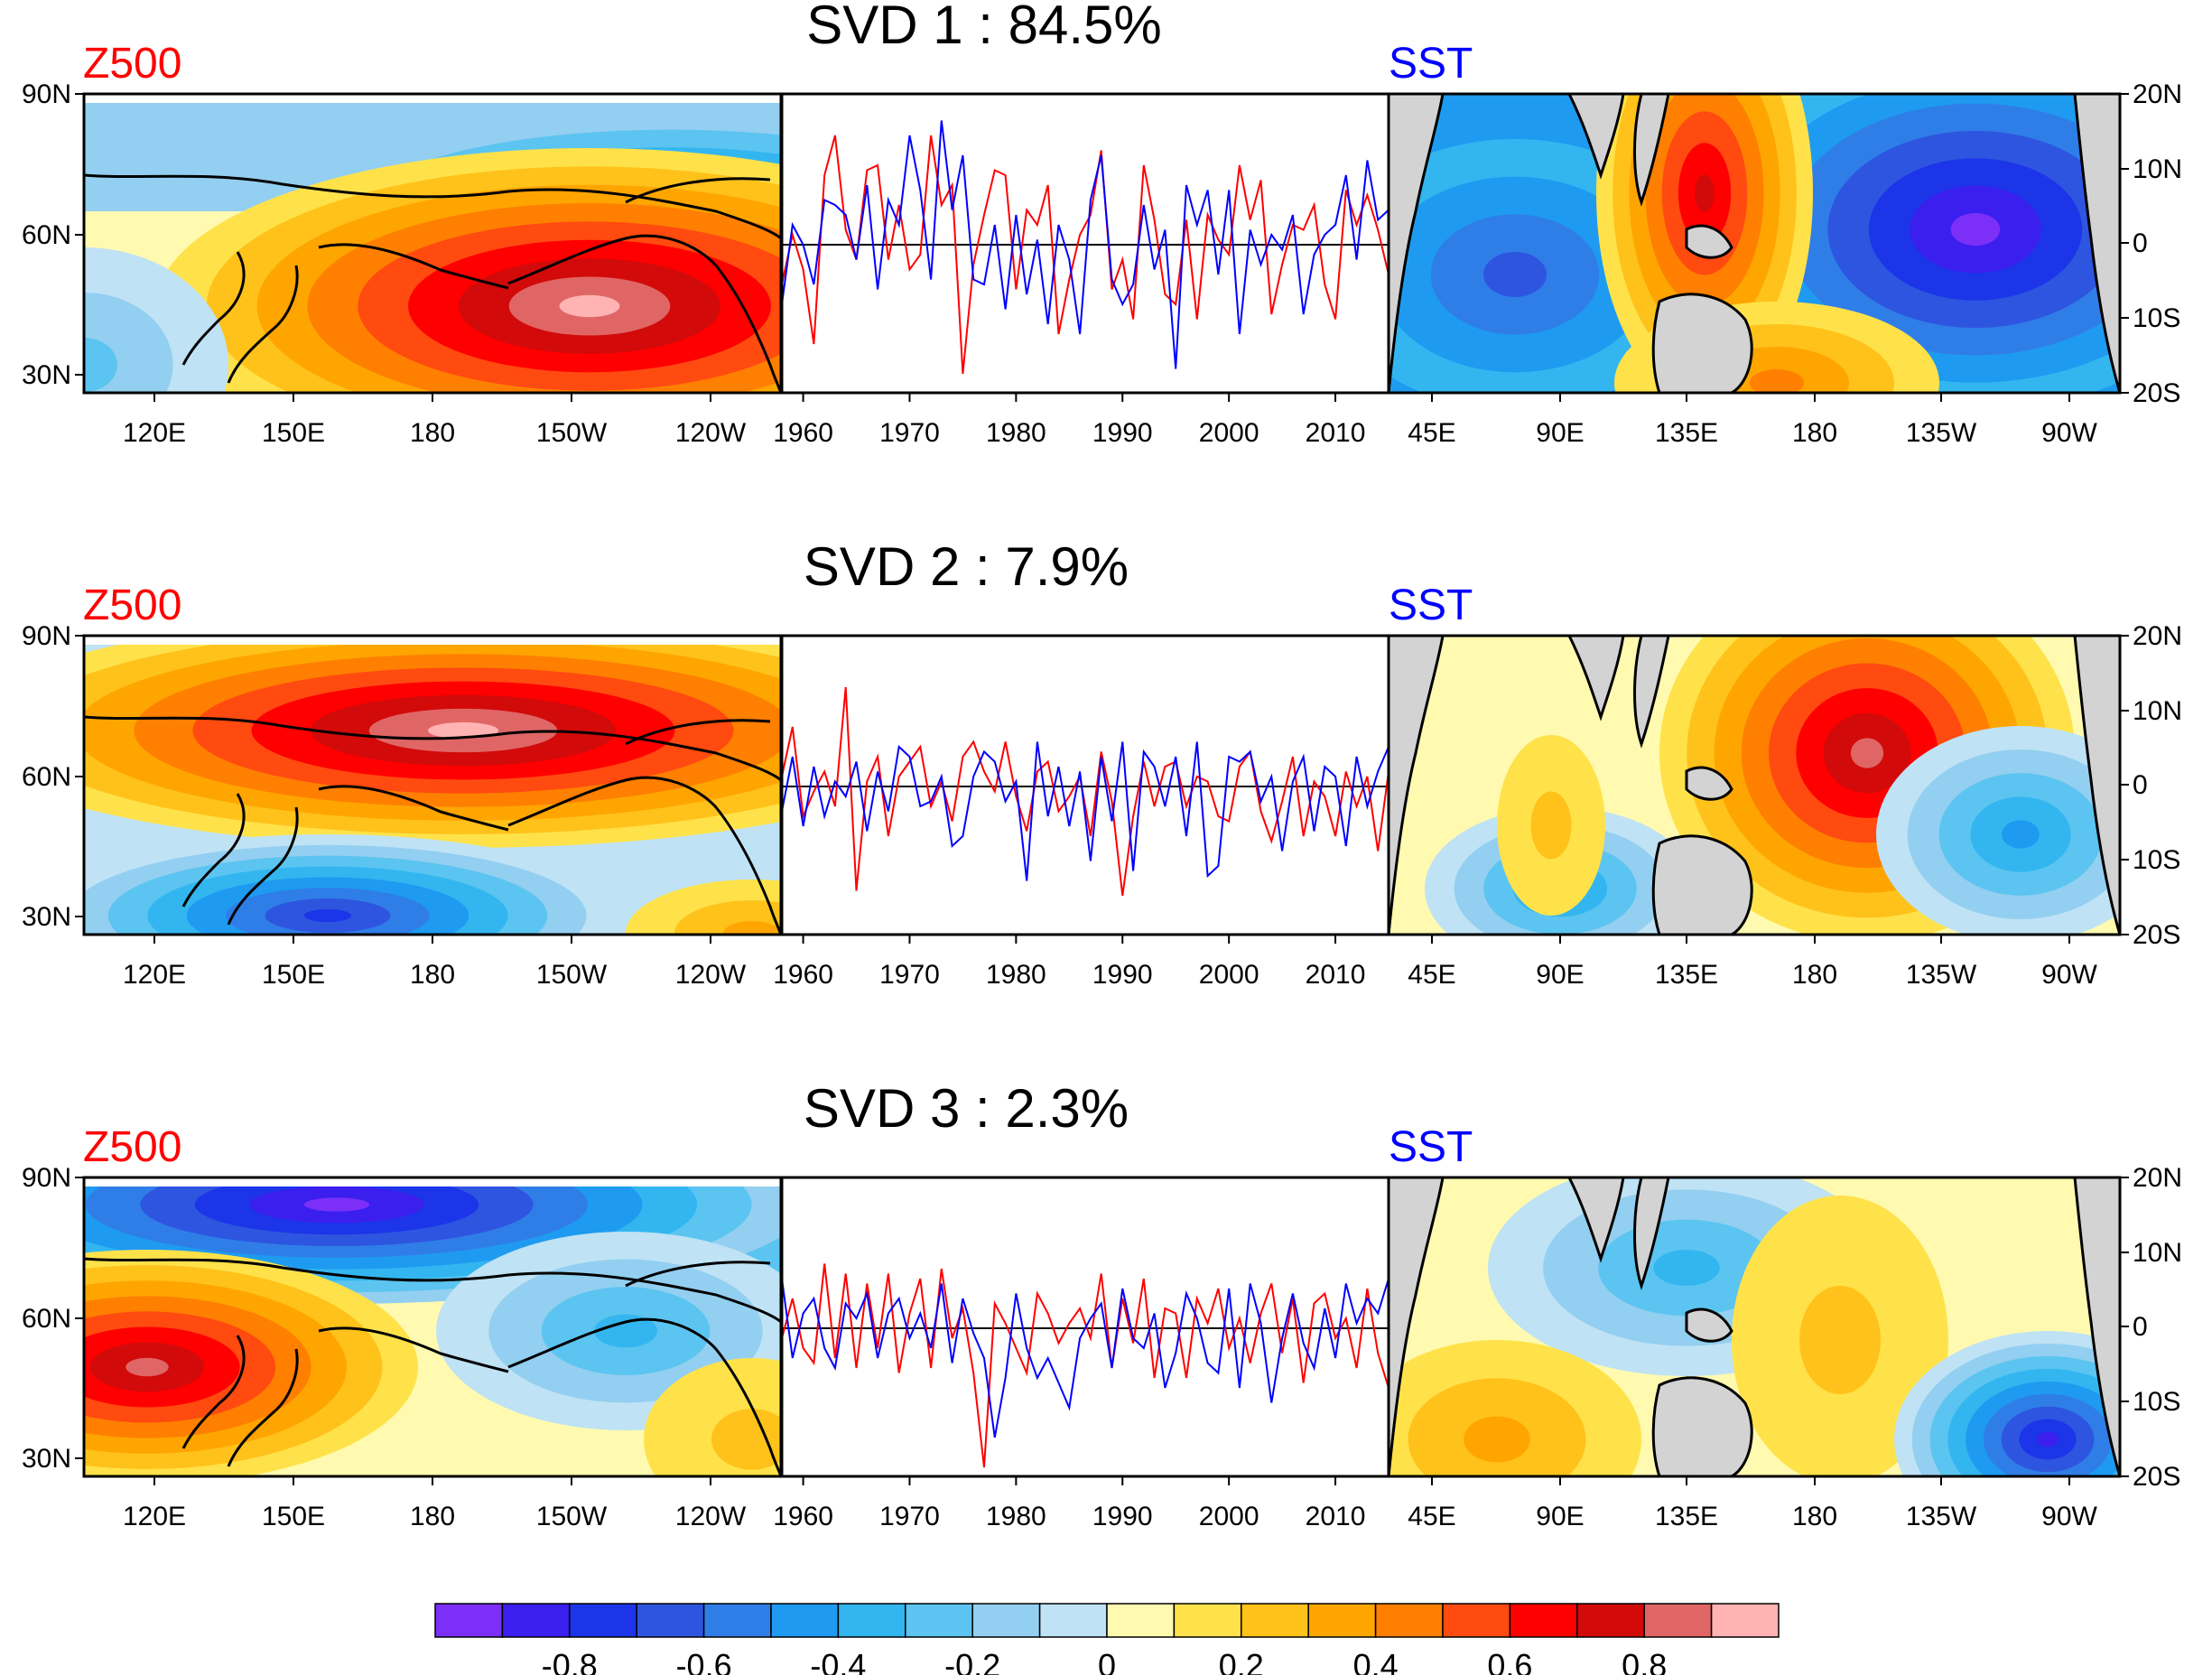  What do you see at coordinates (1560, 1516) in the screenshot?
I see `lon-tick-label: 90E` at bounding box center [1560, 1516].